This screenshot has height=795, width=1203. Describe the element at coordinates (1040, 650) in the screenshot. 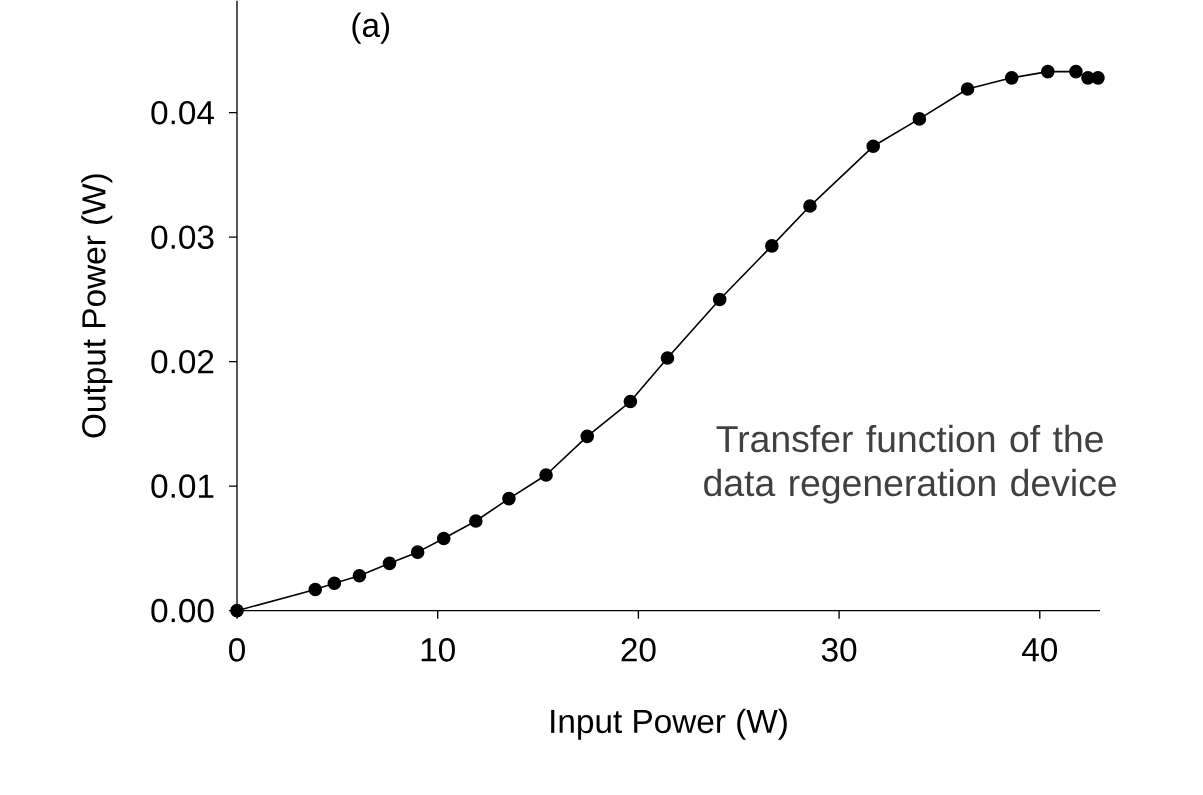

I see `x-tick-label: 40` at that location.